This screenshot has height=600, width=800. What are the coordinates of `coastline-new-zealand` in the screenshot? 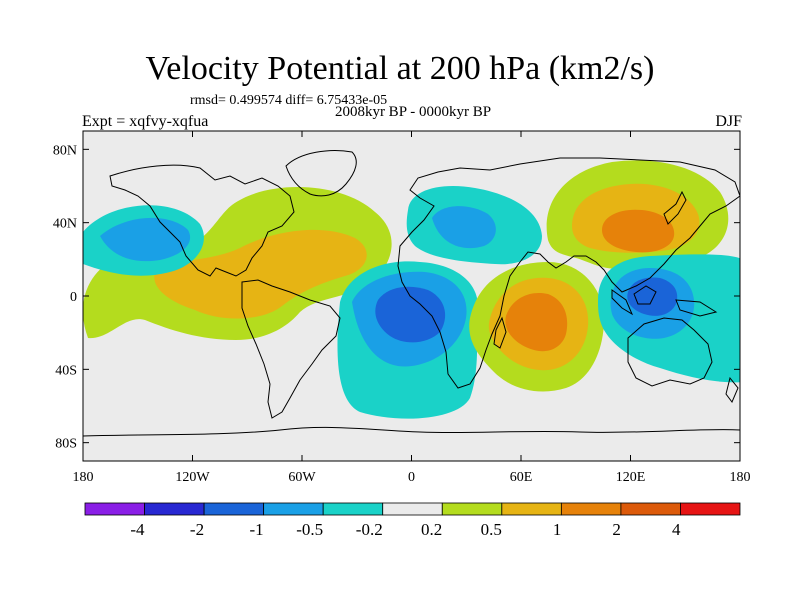 It's located at (732, 389).